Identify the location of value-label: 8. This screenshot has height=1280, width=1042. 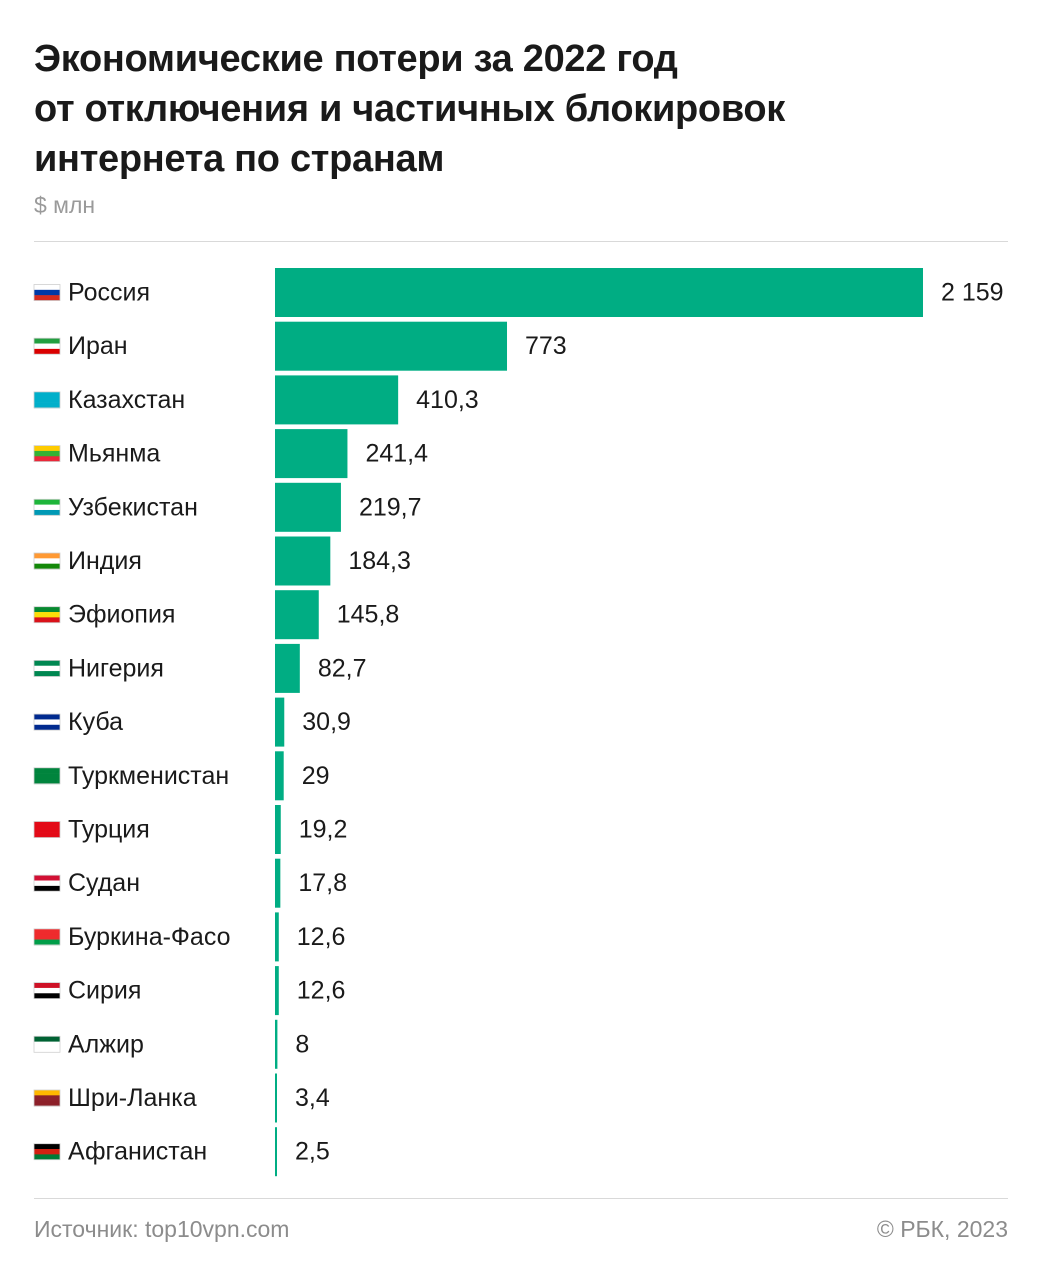
(302, 1044).